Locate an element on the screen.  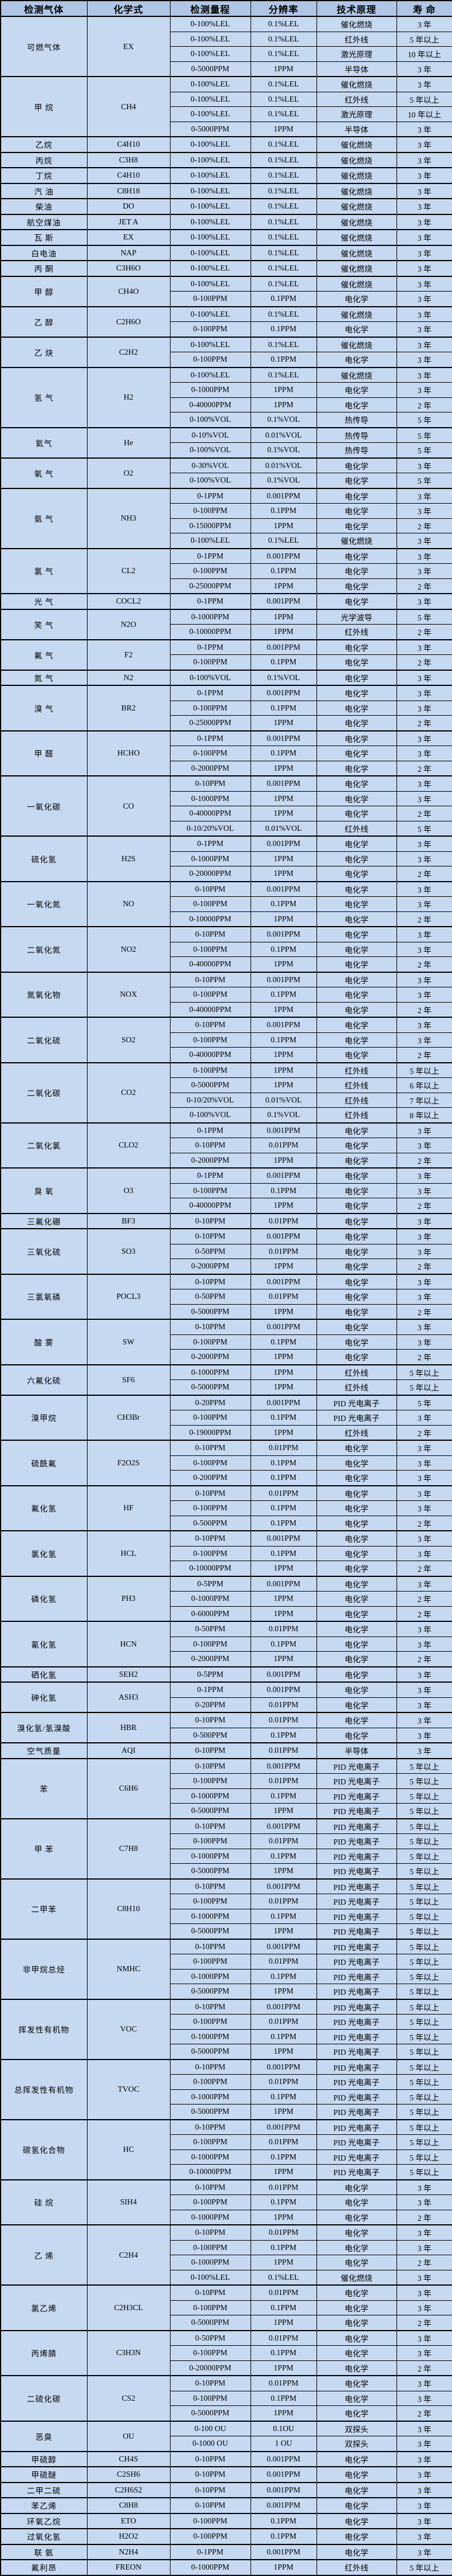
table-row: 0-5000PPM 1PPM 电化学 2 年 is located at coordinates (227, 1311).